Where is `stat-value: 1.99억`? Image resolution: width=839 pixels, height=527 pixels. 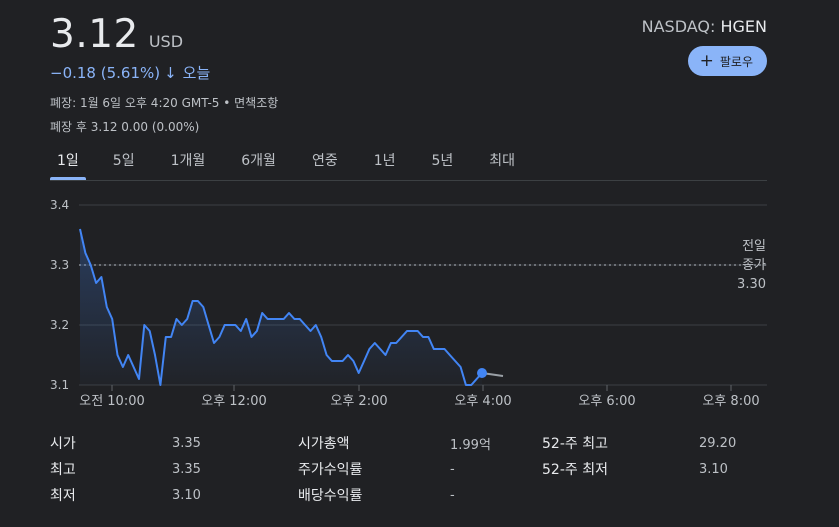
stat-value: 1.99억 is located at coordinates (470, 445).